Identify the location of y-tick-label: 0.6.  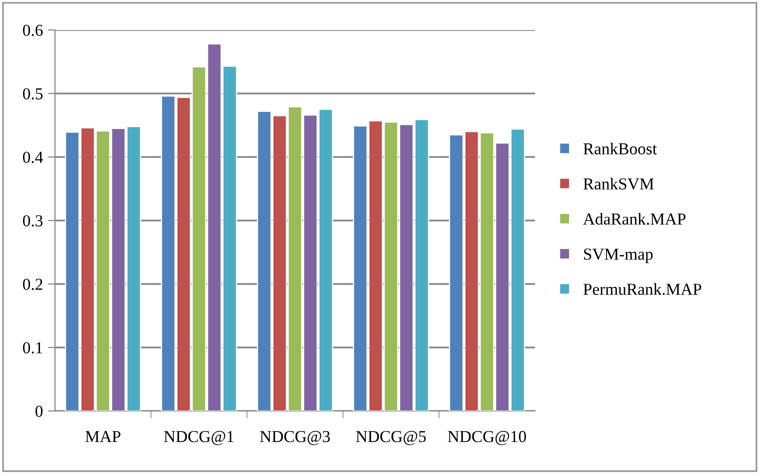
(32, 30).